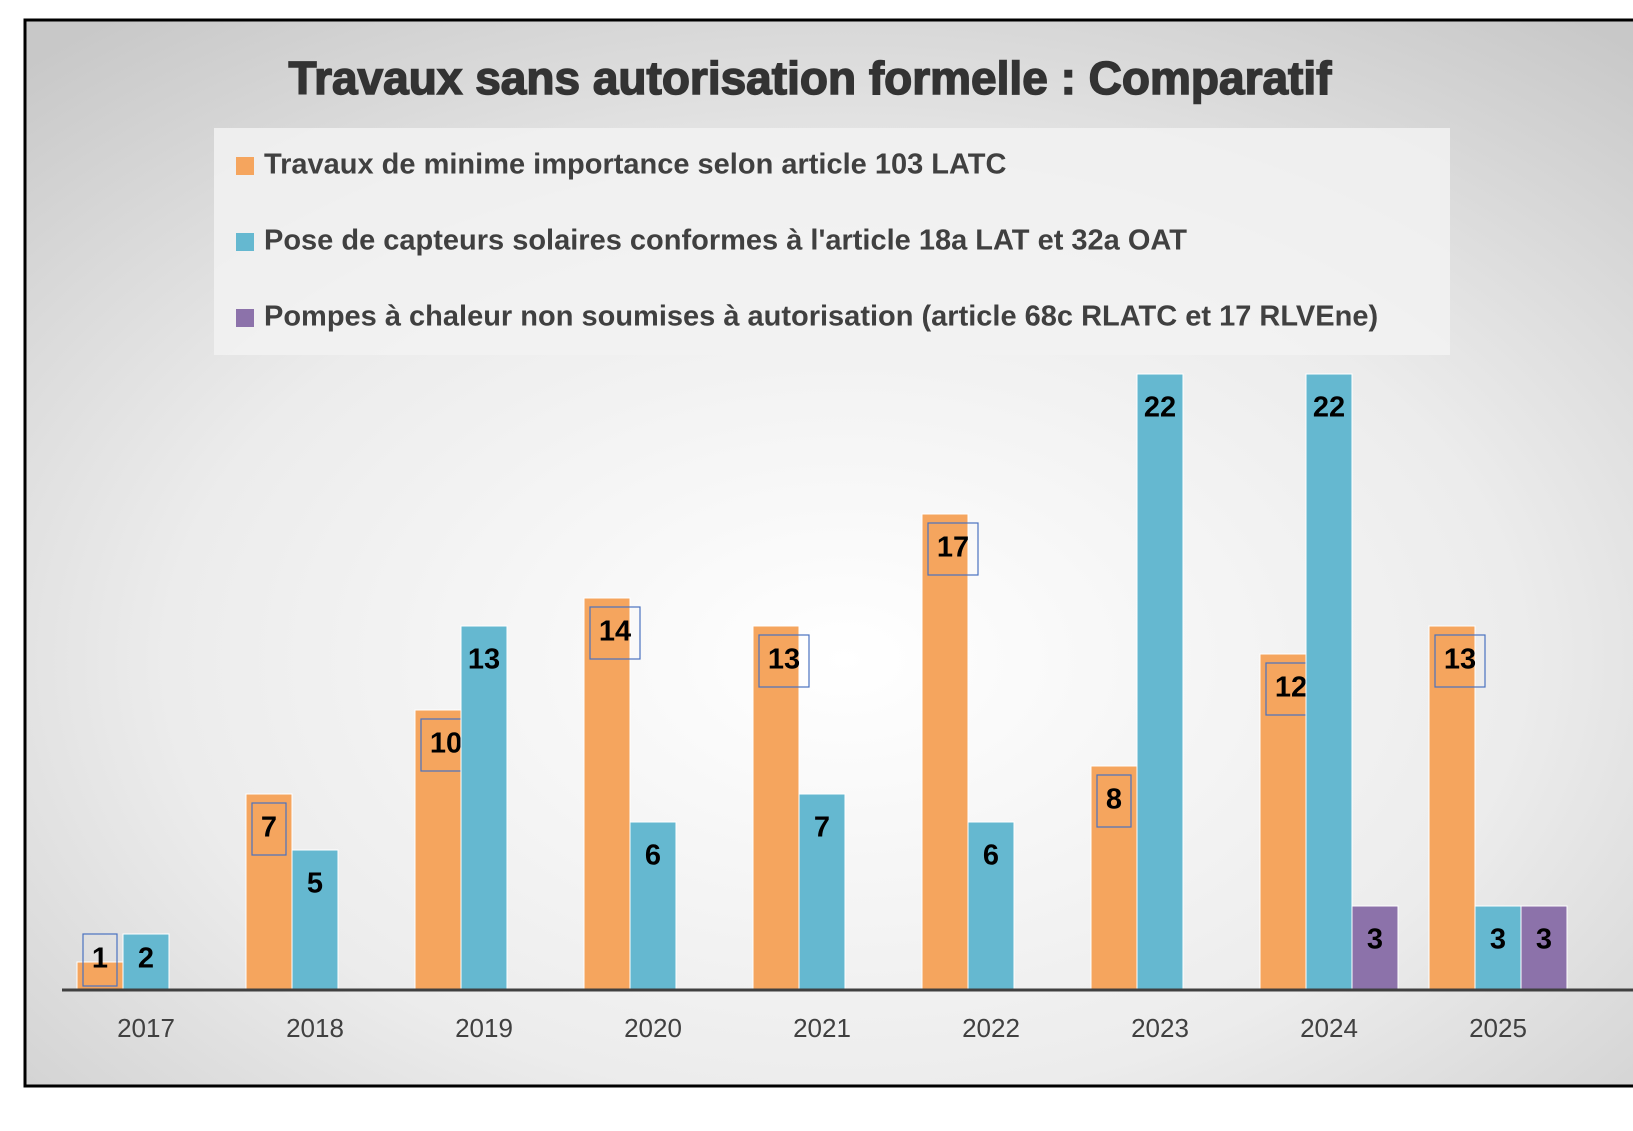 This screenshot has width=1633, height=1131. I want to click on x-tick-label: 2024, so click(1329, 1028).